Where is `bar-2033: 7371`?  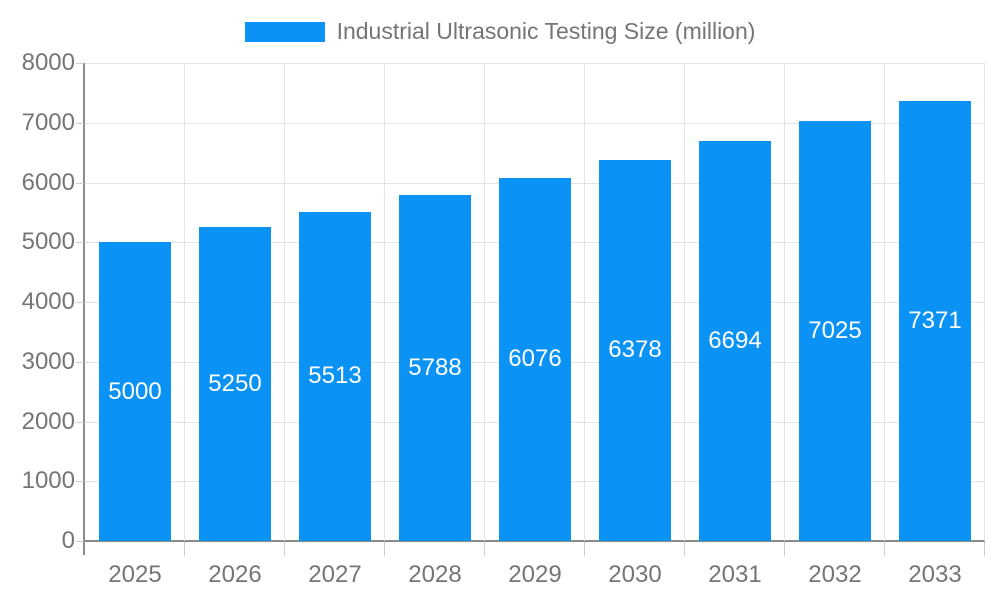 bar-2033: 7371 is located at coordinates (935, 320).